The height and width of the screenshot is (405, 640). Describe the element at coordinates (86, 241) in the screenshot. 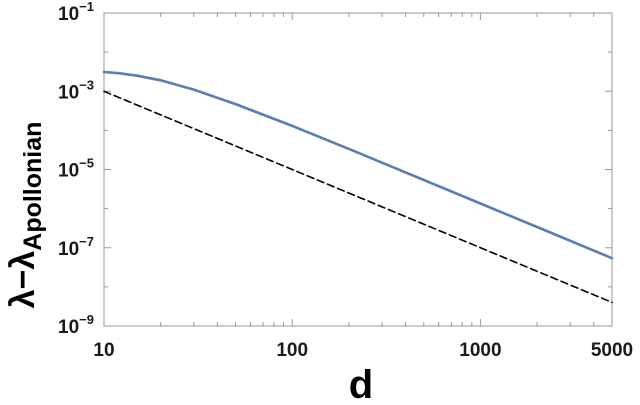

I see `y-tick-label-exponent: −7` at that location.